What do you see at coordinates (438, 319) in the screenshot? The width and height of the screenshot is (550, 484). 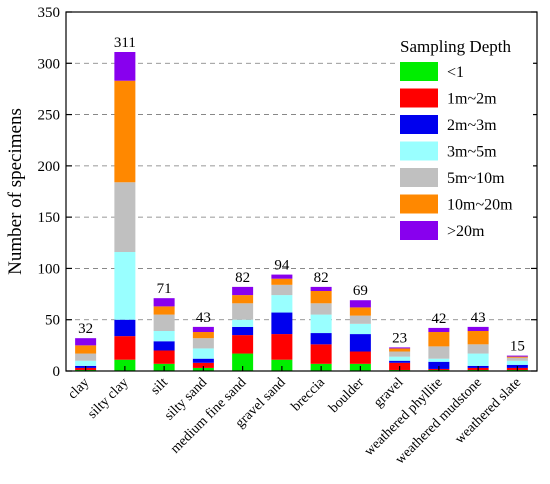 I see `bar-total-label: 42` at bounding box center [438, 319].